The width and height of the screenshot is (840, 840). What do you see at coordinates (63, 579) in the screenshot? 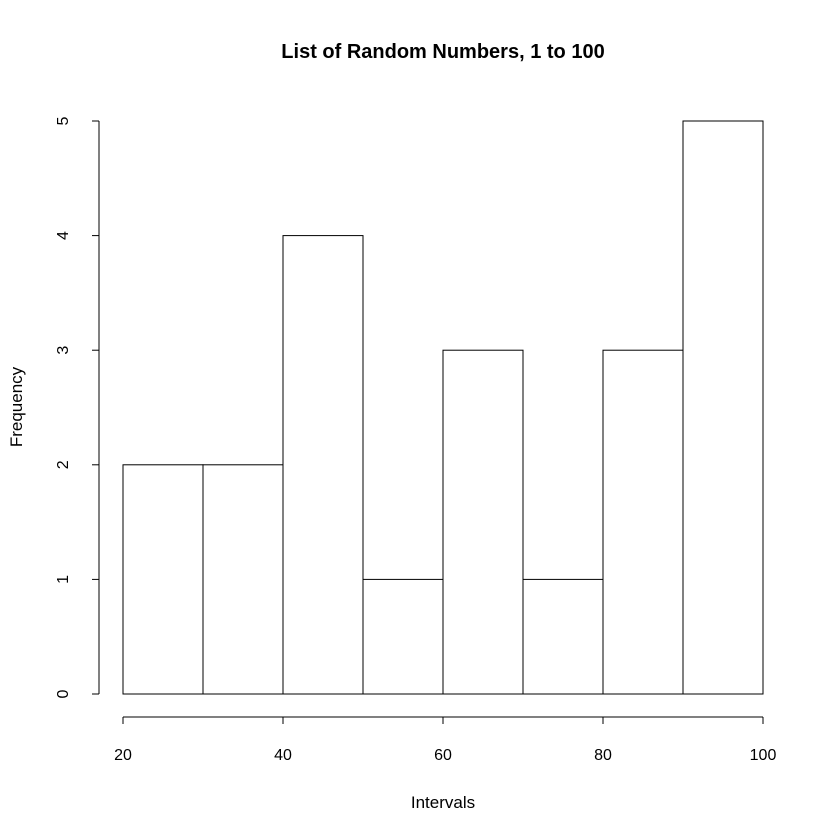
I see `y-tick-label-1: 1` at bounding box center [63, 579].